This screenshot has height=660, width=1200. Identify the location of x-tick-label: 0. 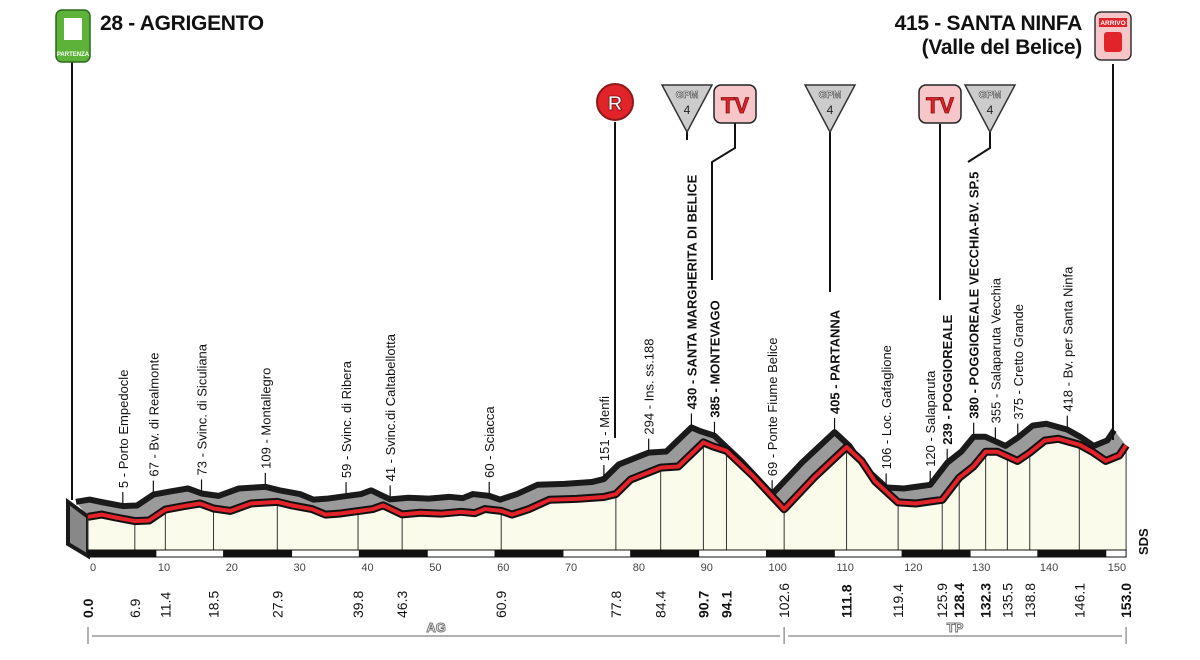
(93, 568).